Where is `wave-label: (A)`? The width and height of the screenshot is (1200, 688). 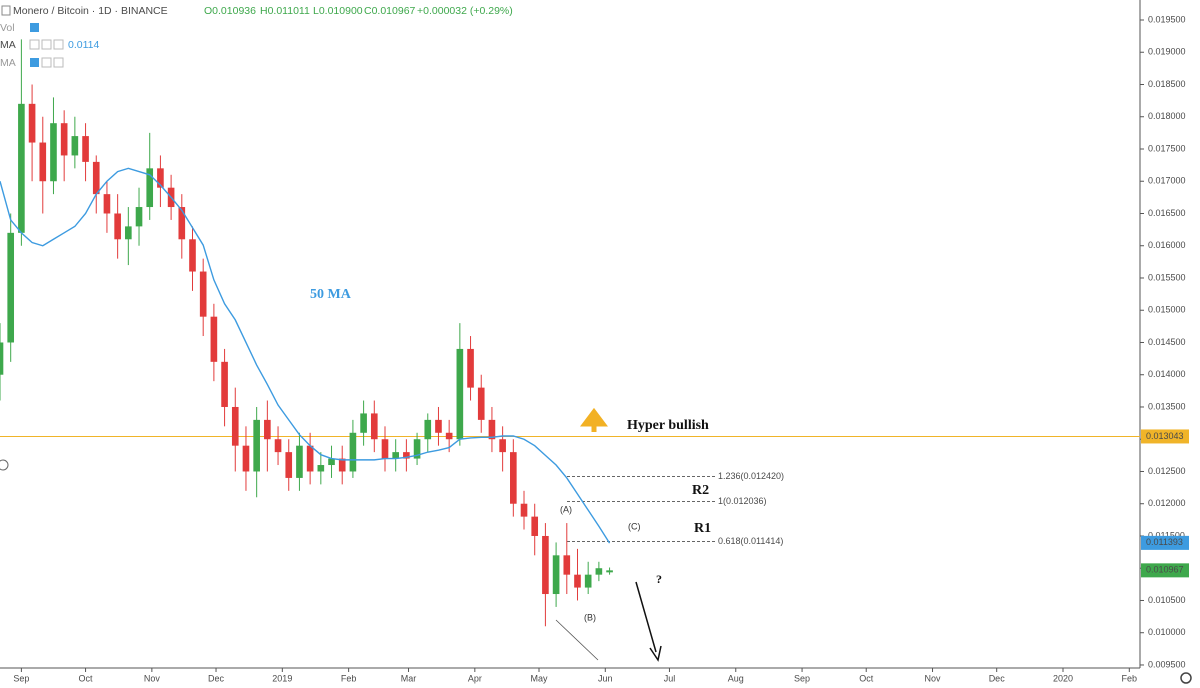 wave-label: (A) is located at coordinates (566, 509).